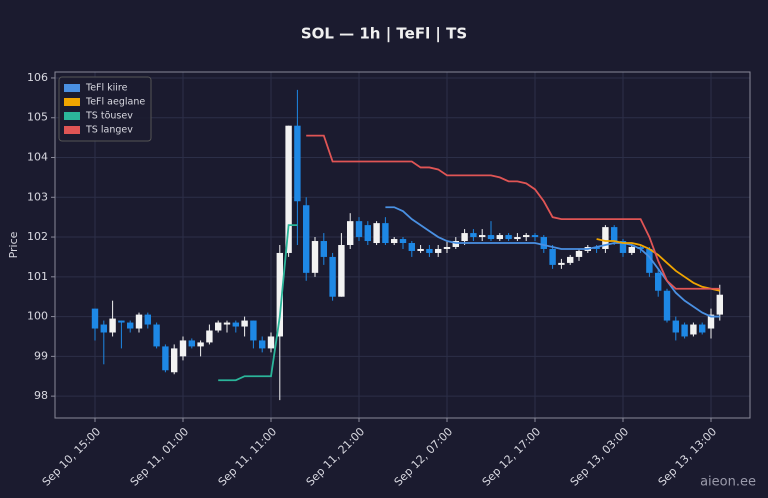 This screenshot has height=498, width=768. I want to click on x-tick-label: Sep 10, 15:00, so click(72, 457).